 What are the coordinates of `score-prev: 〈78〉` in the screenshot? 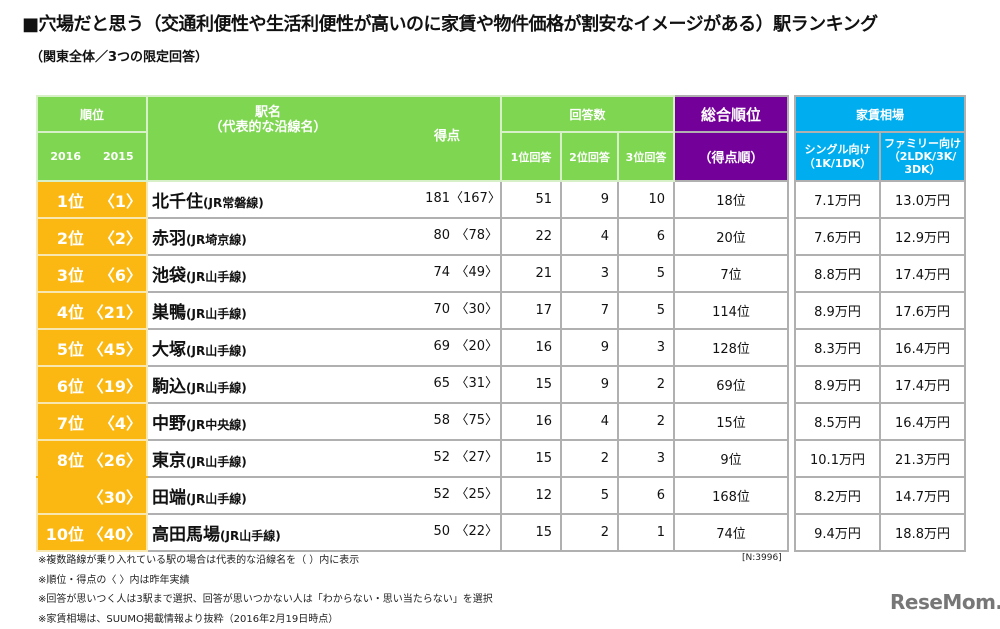 It's located at (476, 235).